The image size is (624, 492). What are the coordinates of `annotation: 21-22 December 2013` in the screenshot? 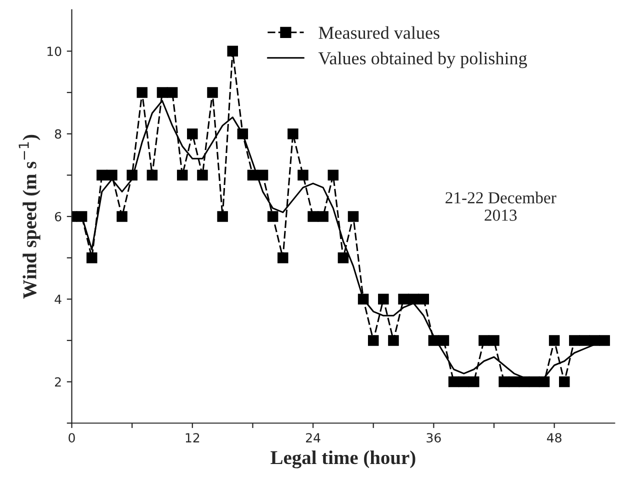 It's located at (501, 206).